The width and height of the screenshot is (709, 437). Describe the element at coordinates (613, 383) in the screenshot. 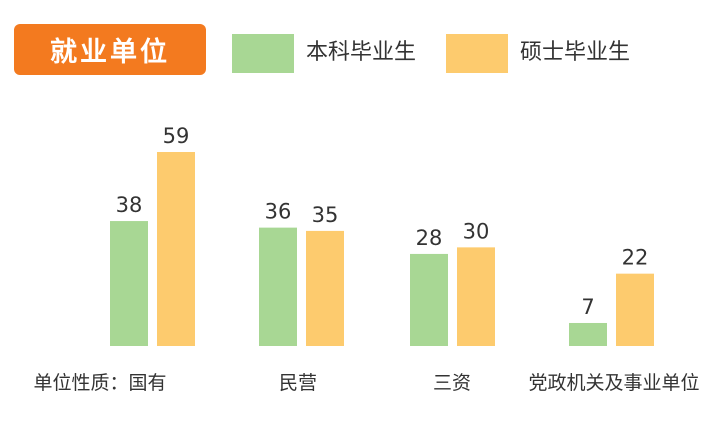

I see `category-label-3: 党政机关及事业单位` at that location.